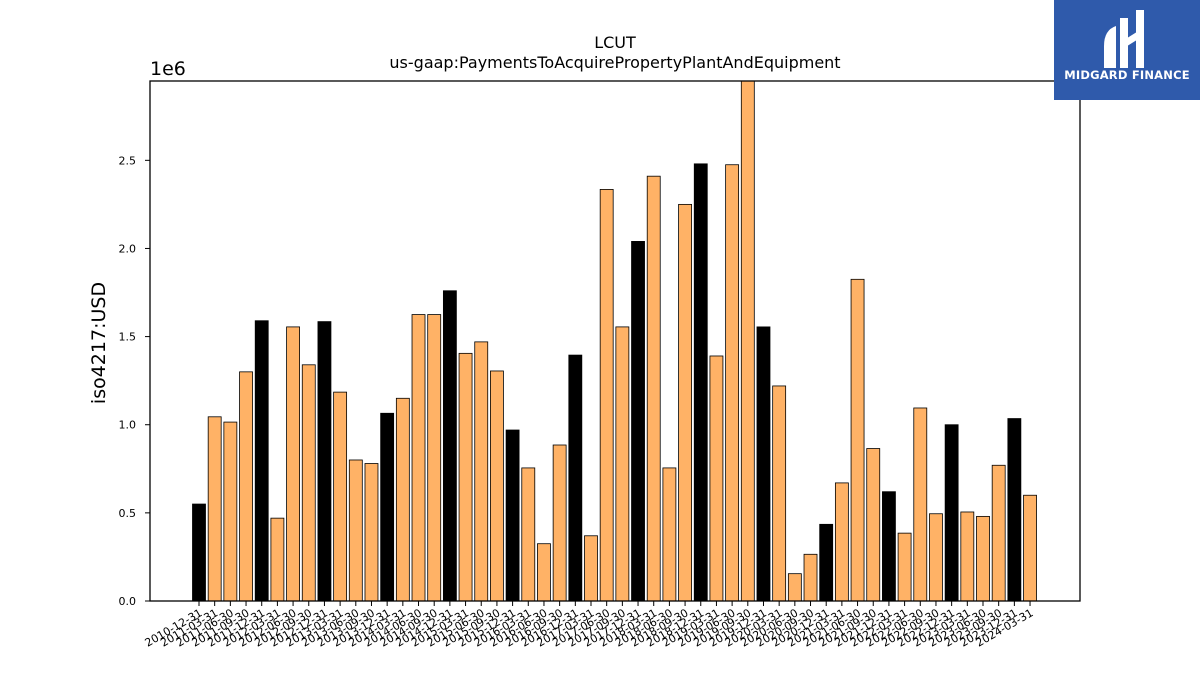  What do you see at coordinates (1124, 39) in the screenshot?
I see `logo-mark-icon` at bounding box center [1124, 39].